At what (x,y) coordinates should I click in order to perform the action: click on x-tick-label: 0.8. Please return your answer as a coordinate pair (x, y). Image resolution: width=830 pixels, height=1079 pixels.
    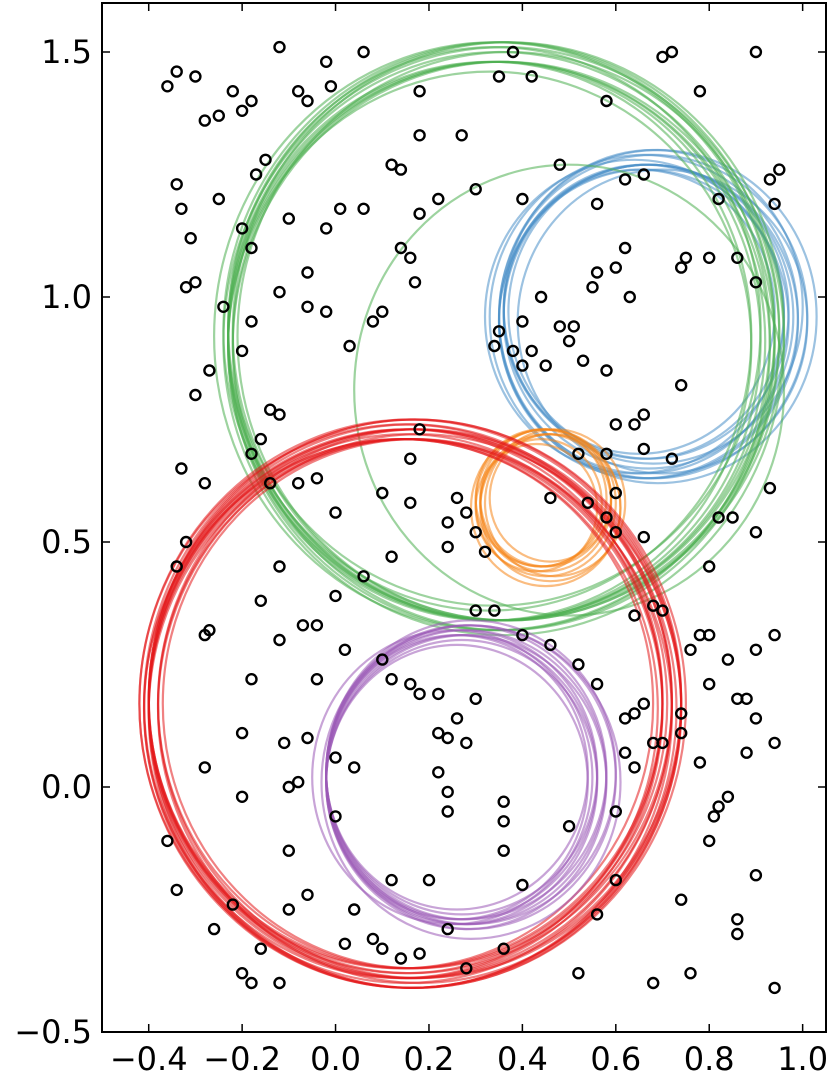
    Looking at the image, I should click on (709, 1059).